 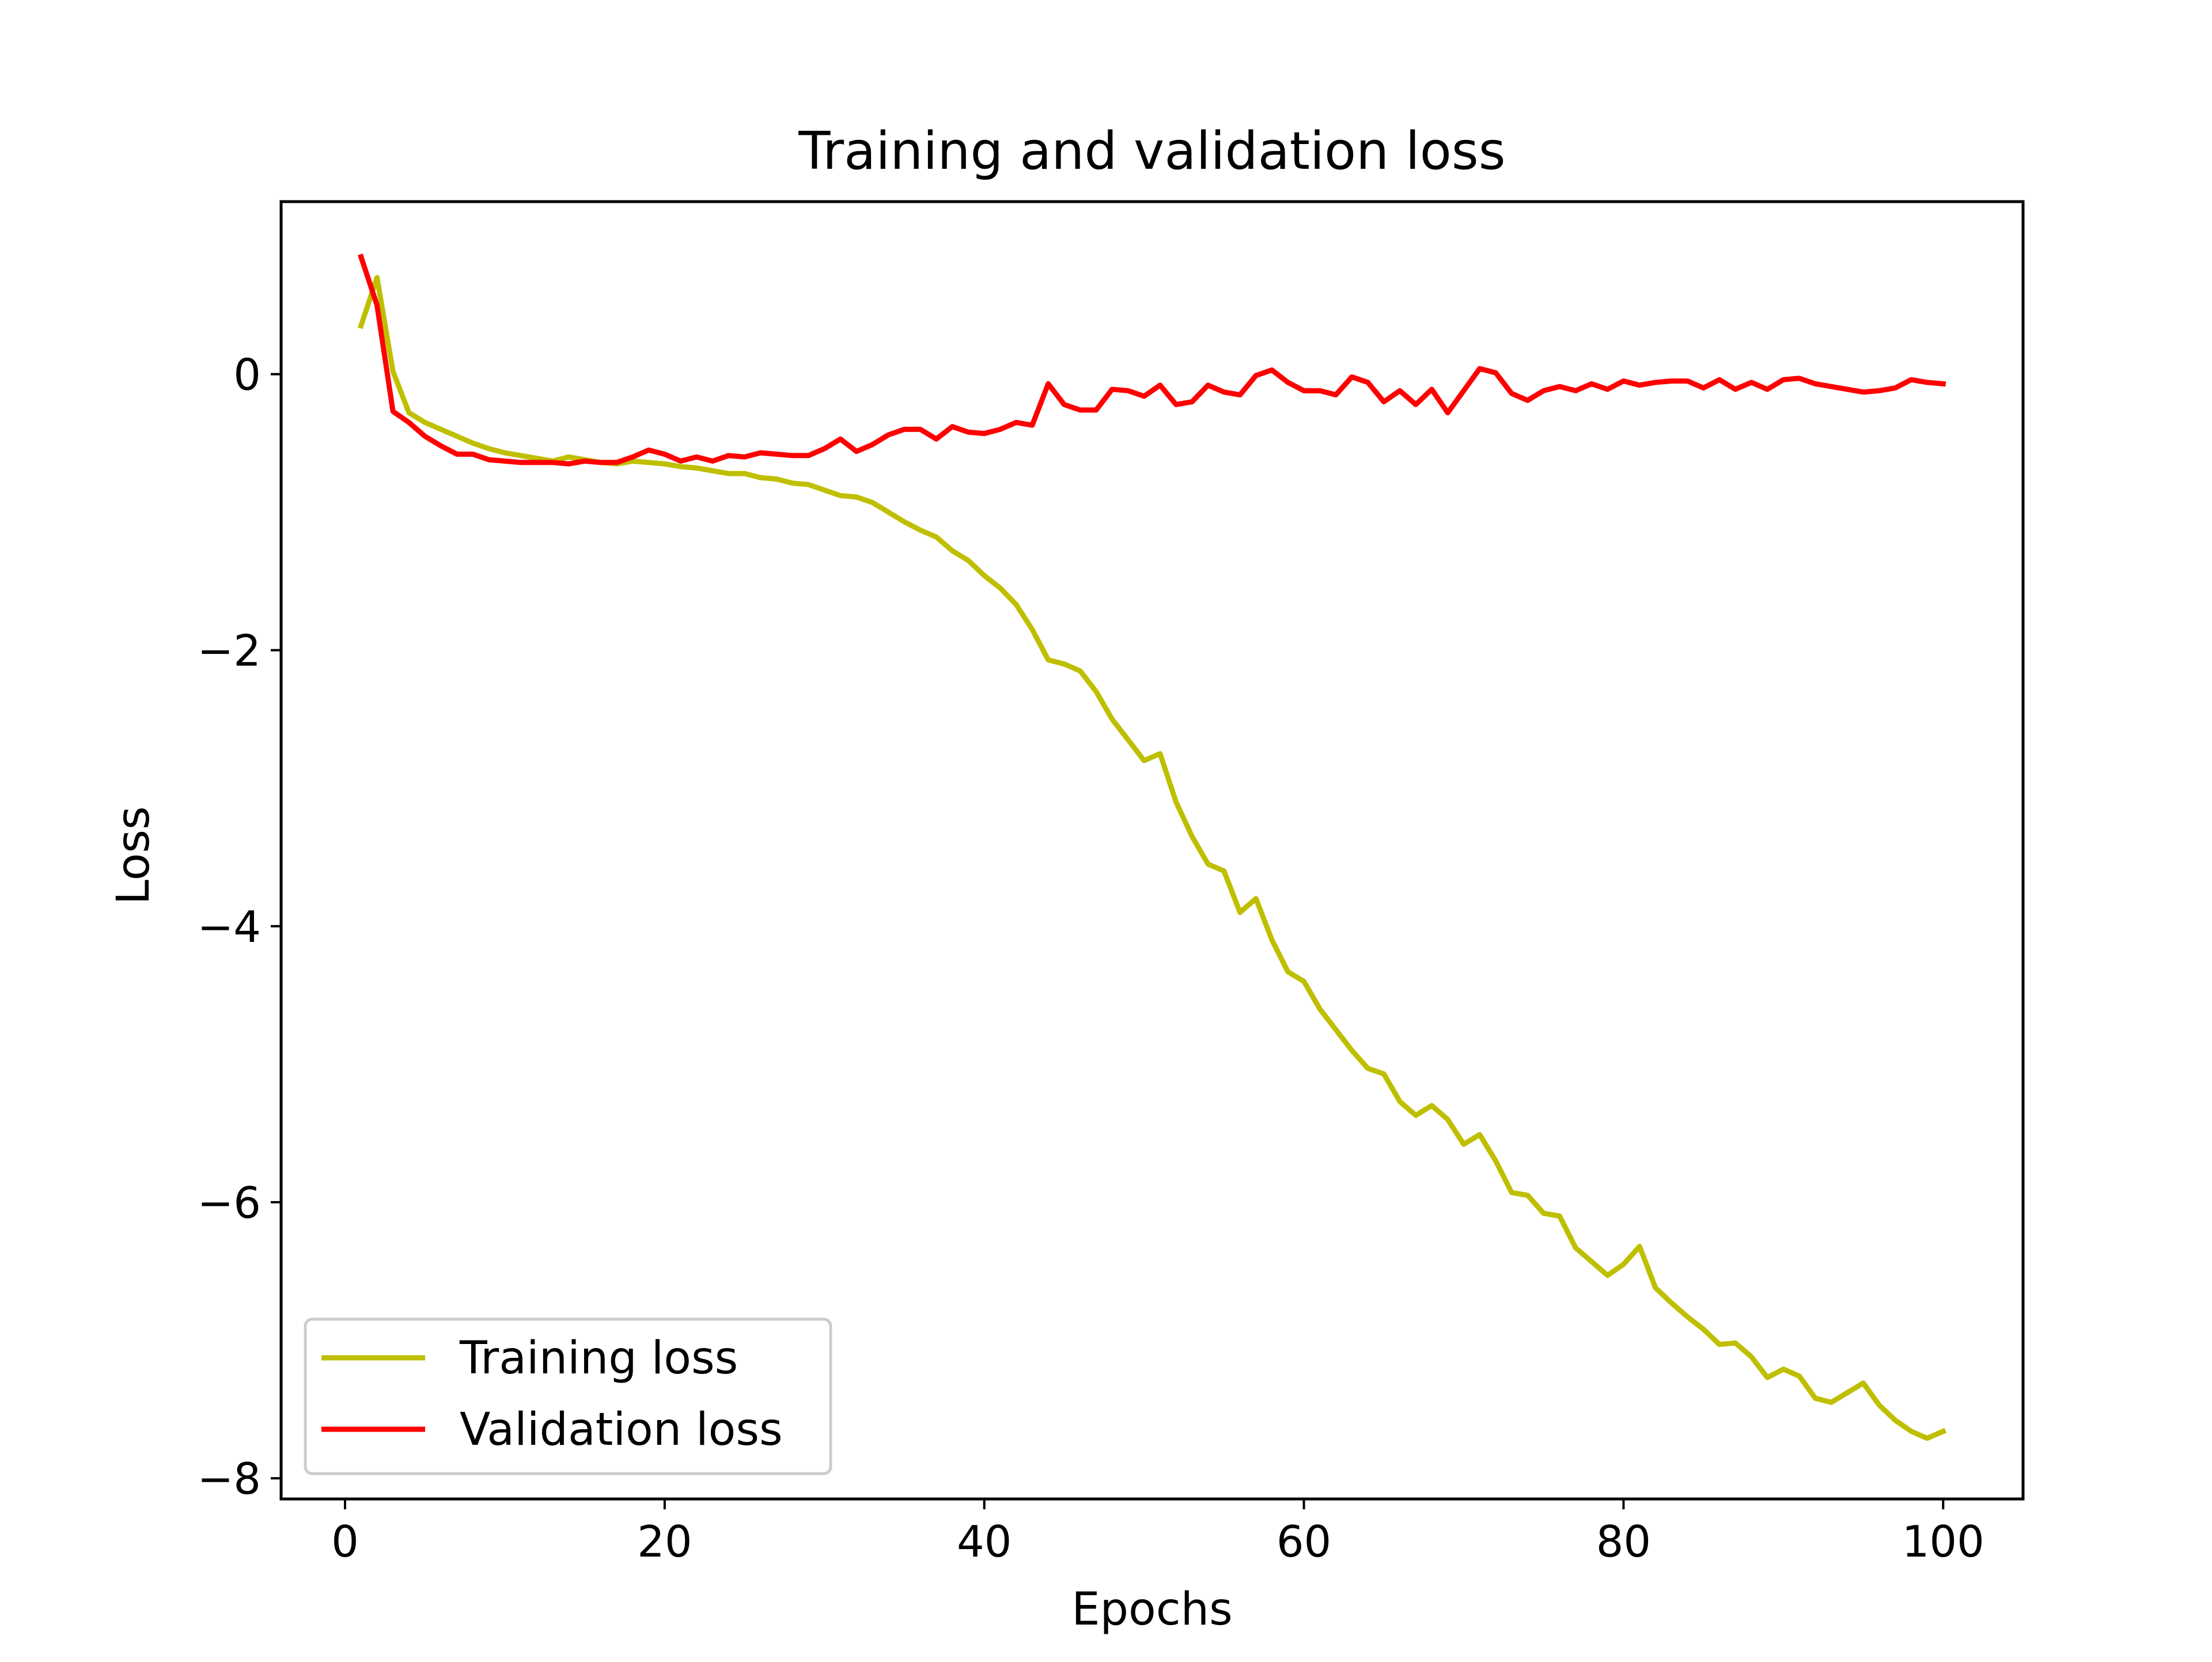 I want to click on y-tick-label: −8, so click(x=229, y=1478).